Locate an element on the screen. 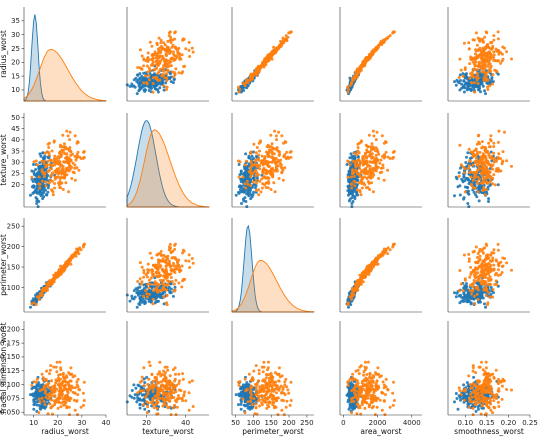  y-axis-label: radius_worst is located at coordinates (4, 54).